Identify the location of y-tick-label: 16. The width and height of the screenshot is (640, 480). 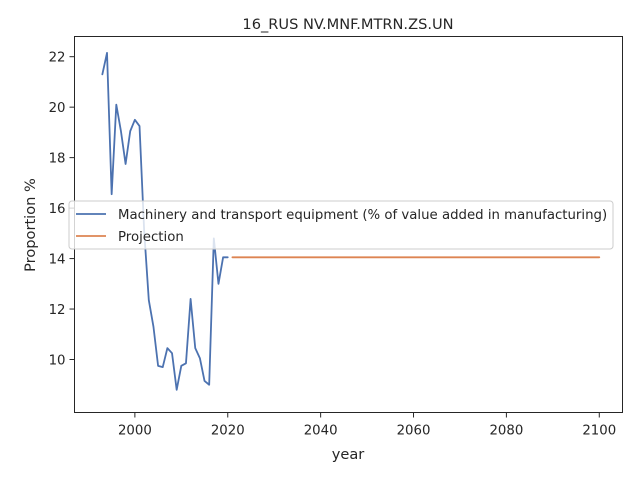
(57, 209).